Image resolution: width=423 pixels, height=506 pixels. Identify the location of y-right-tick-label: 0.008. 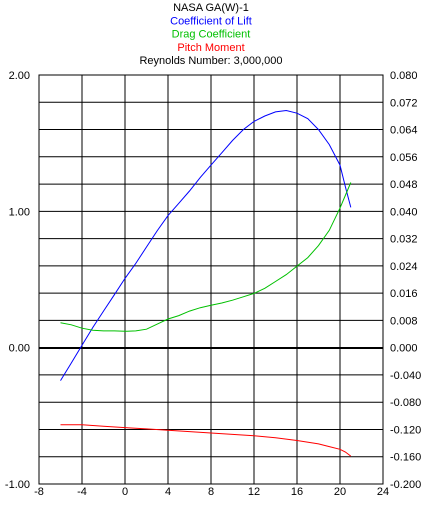
(404, 321).